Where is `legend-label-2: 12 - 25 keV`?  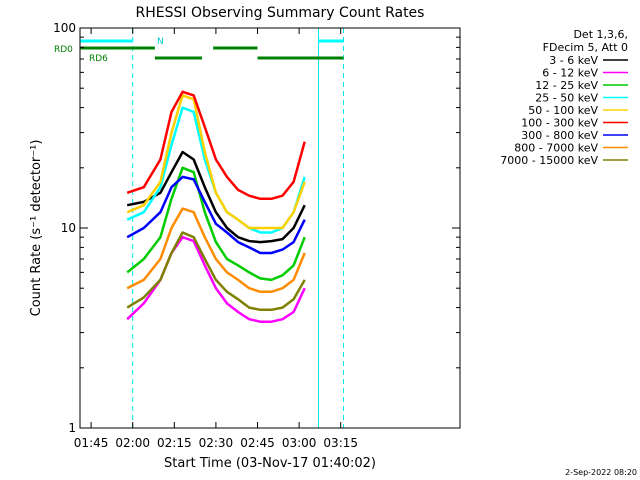 legend-label-2: 12 - 25 keV is located at coordinates (566, 85).